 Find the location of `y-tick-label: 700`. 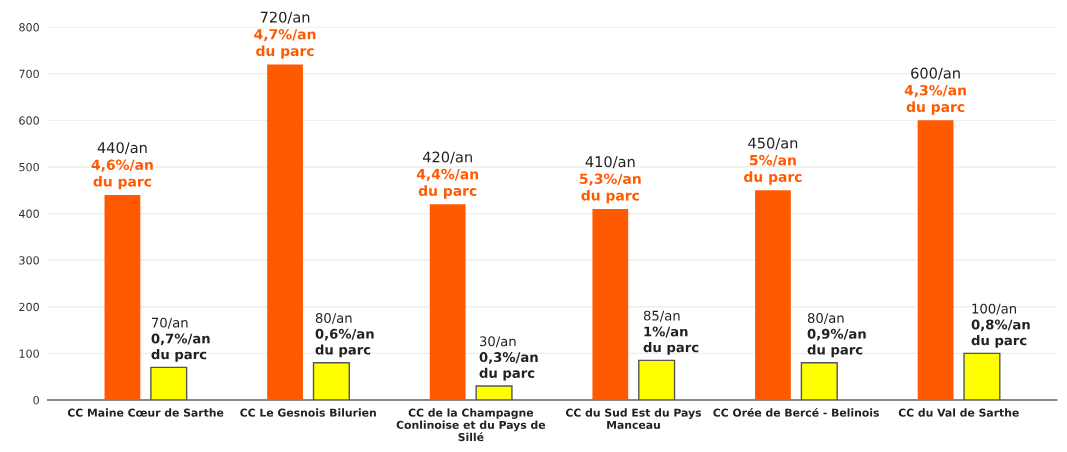

y-tick-label: 700 is located at coordinates (29, 74).